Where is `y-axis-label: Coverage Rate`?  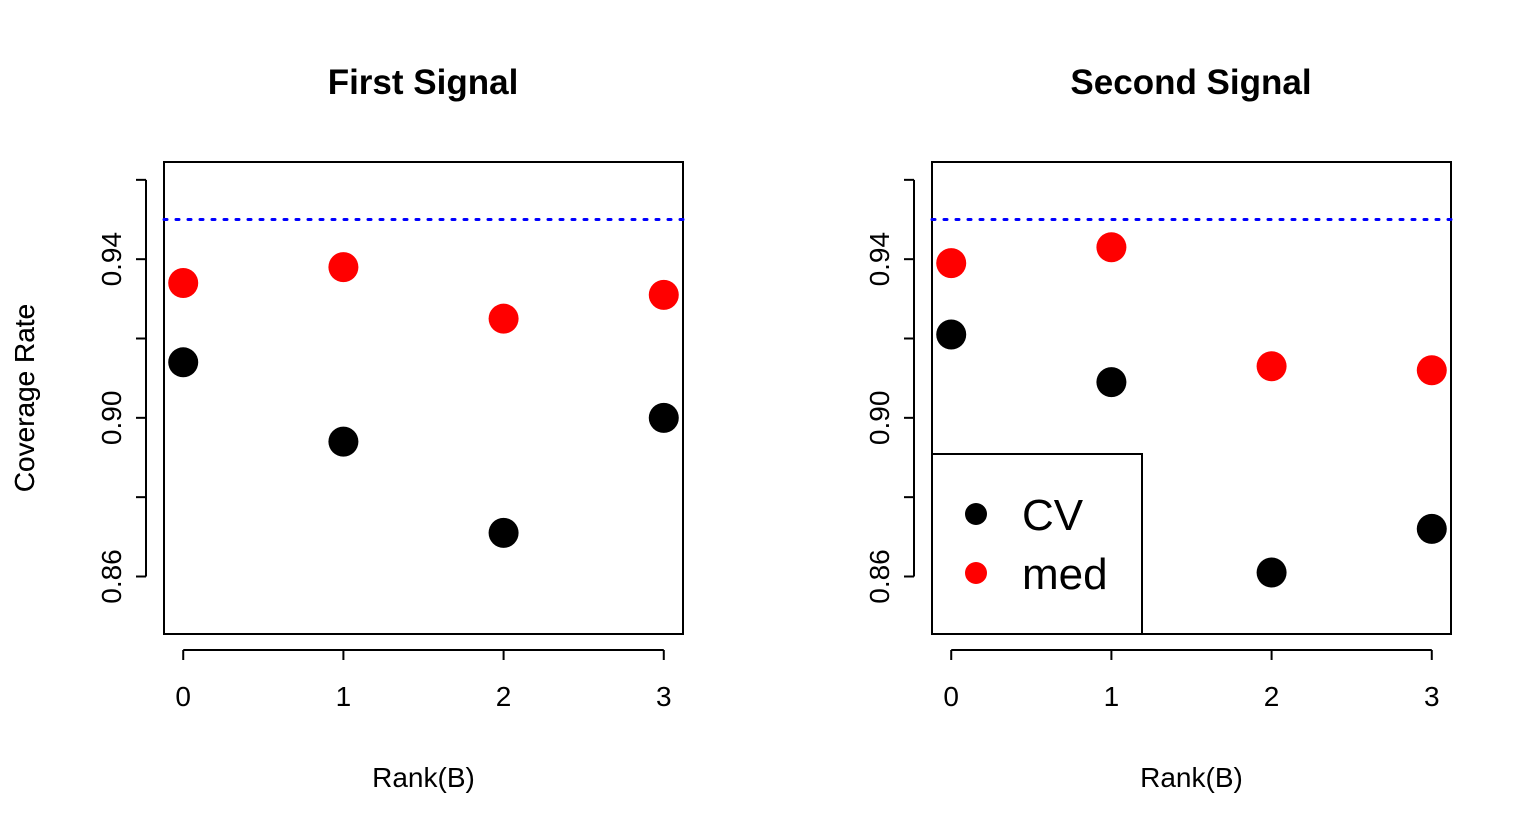 y-axis-label: Coverage Rate is located at coordinates (24, 398).